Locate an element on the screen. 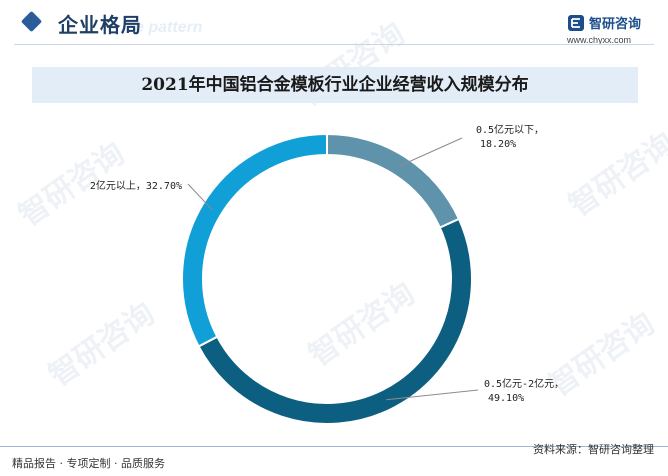  logo-icon is located at coordinates (576, 23).